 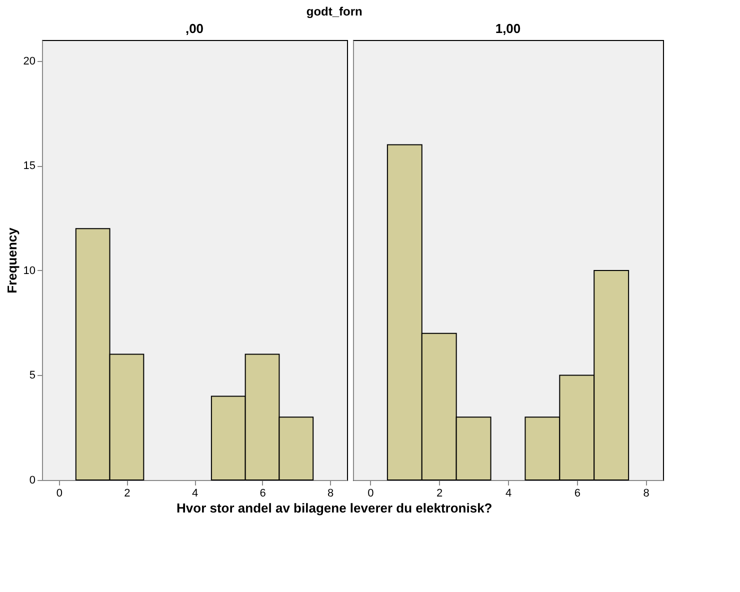 What do you see at coordinates (32, 480) in the screenshot?
I see `y-tick-label: 0` at bounding box center [32, 480].